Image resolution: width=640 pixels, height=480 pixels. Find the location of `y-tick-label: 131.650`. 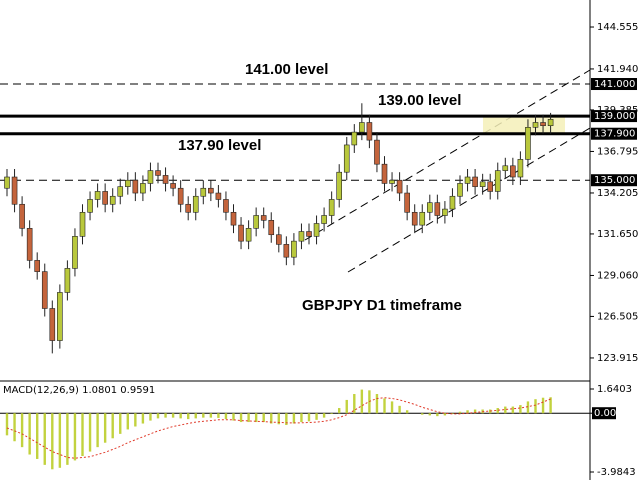

y-tick-label: 131.650 is located at coordinates (617, 234).